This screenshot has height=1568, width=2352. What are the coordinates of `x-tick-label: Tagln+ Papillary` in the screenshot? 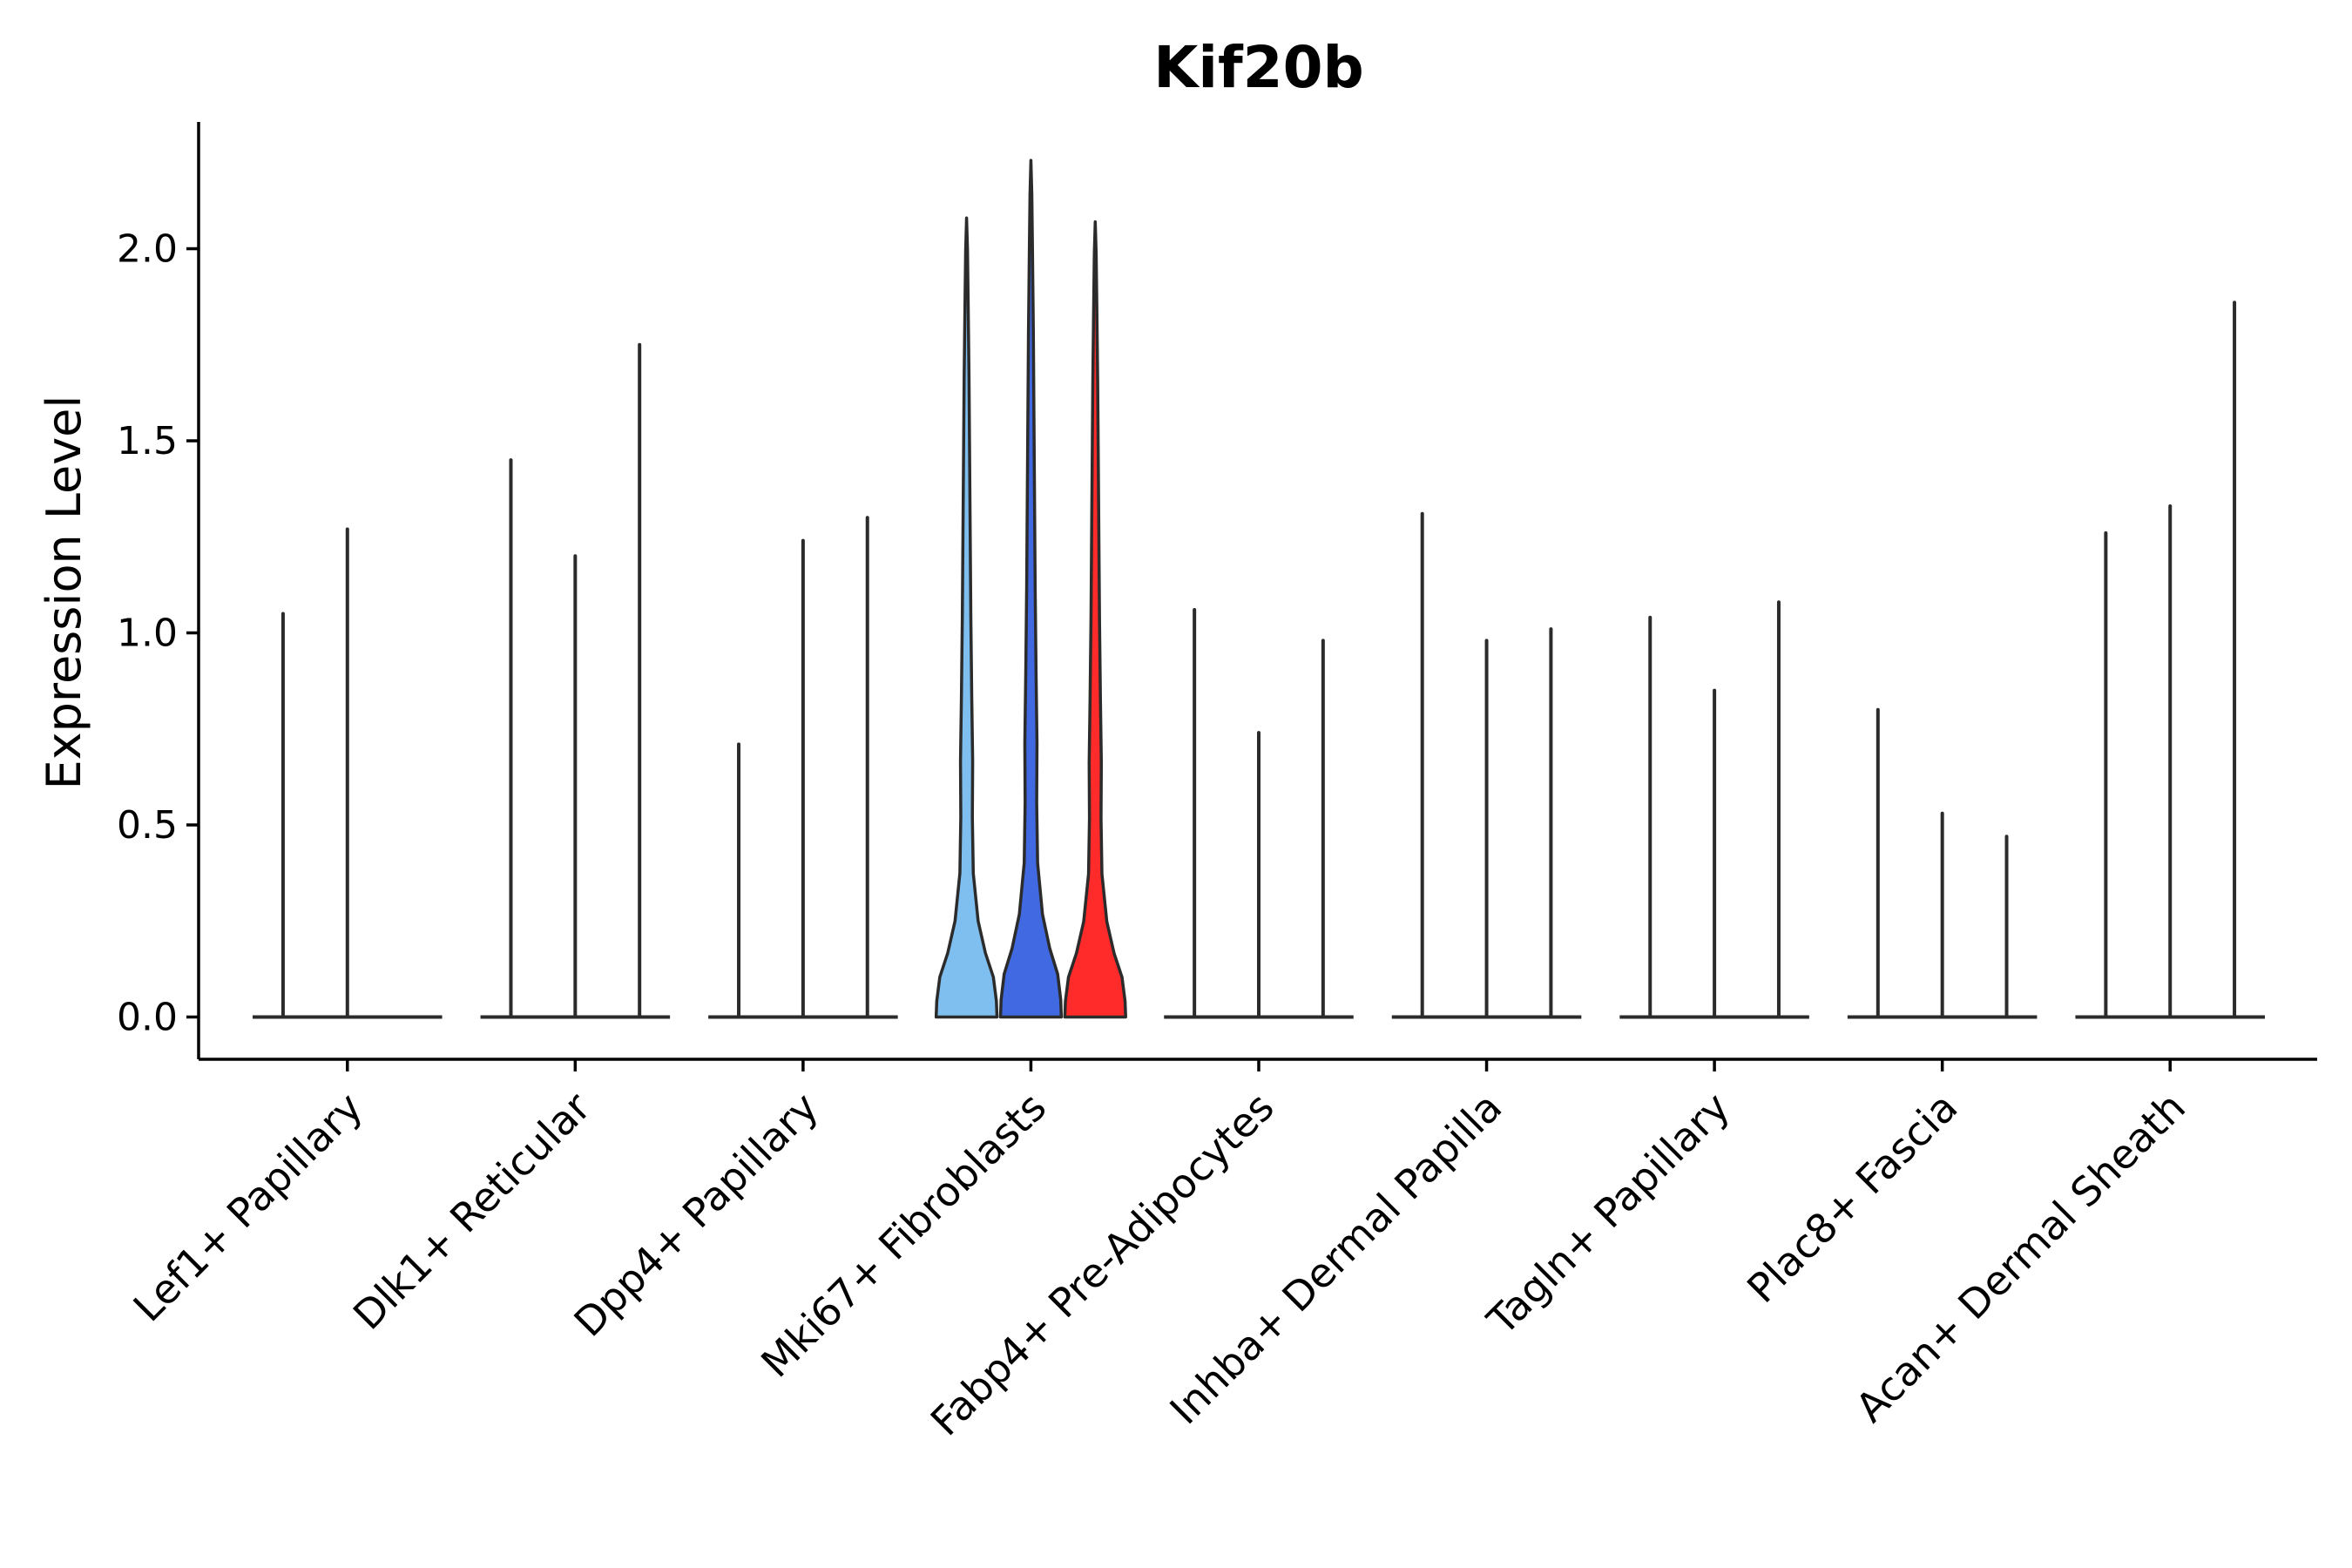 It's located at (1608, 1214).